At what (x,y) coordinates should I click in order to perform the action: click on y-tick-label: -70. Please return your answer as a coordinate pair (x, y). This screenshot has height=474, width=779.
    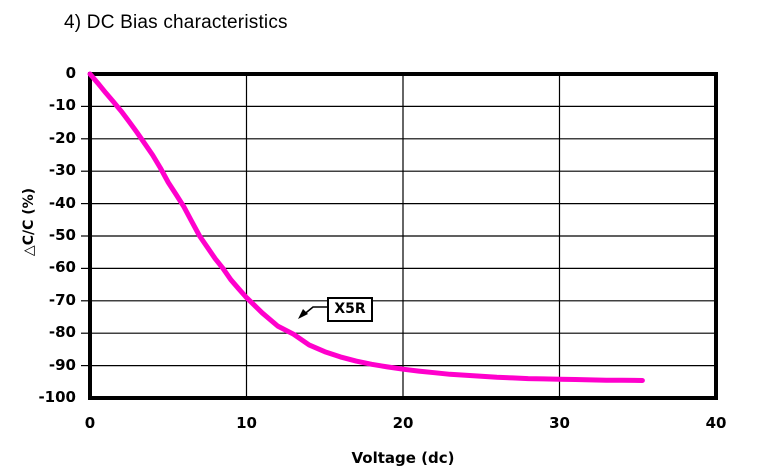
    Looking at the image, I should click on (62, 299).